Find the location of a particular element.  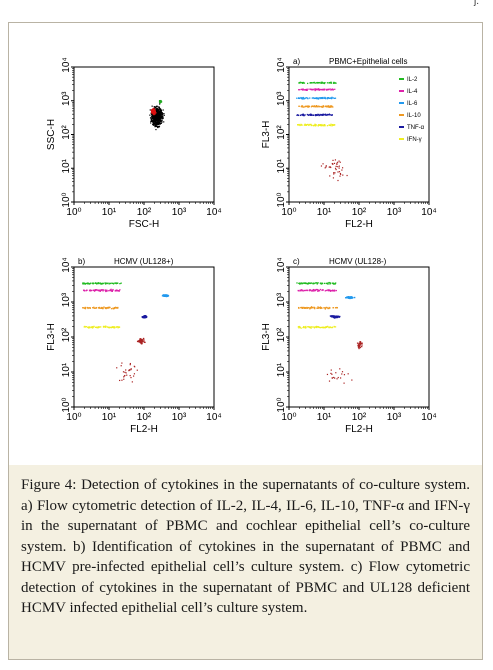

x-tick-label: 10² is located at coordinates (144, 212).